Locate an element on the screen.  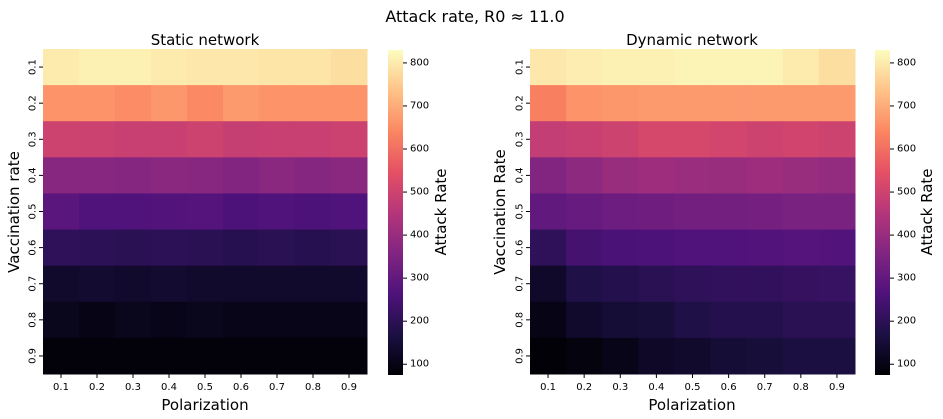
colorbar-label: Attack Rate is located at coordinates (927, 211).